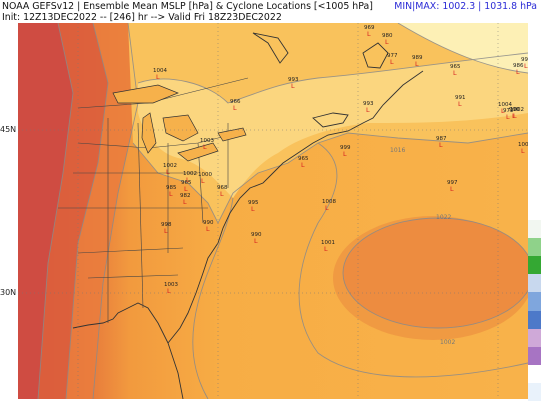  Describe the element at coordinates (185, 196) in the screenshot. I see `cyclone-pressure-label: 982` at that location.